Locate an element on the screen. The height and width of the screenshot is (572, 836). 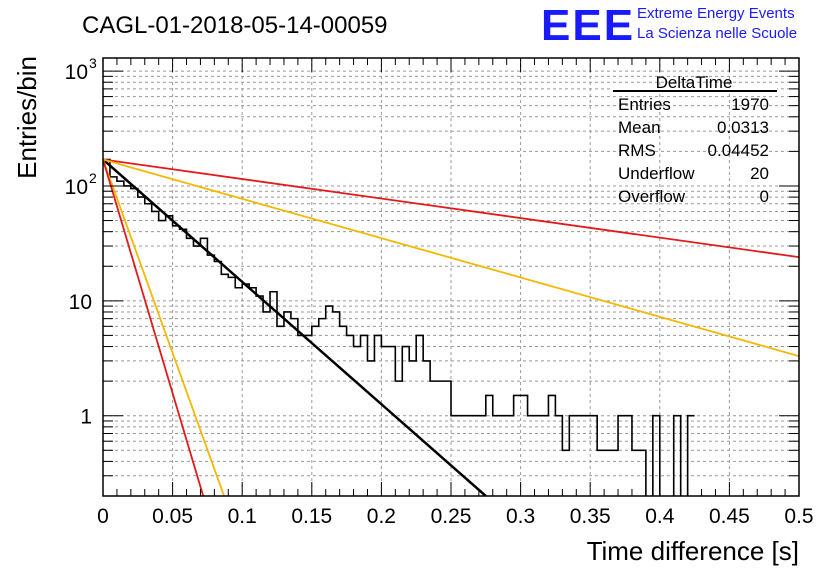
x-tick-label: 0.25 is located at coordinates (451, 516).